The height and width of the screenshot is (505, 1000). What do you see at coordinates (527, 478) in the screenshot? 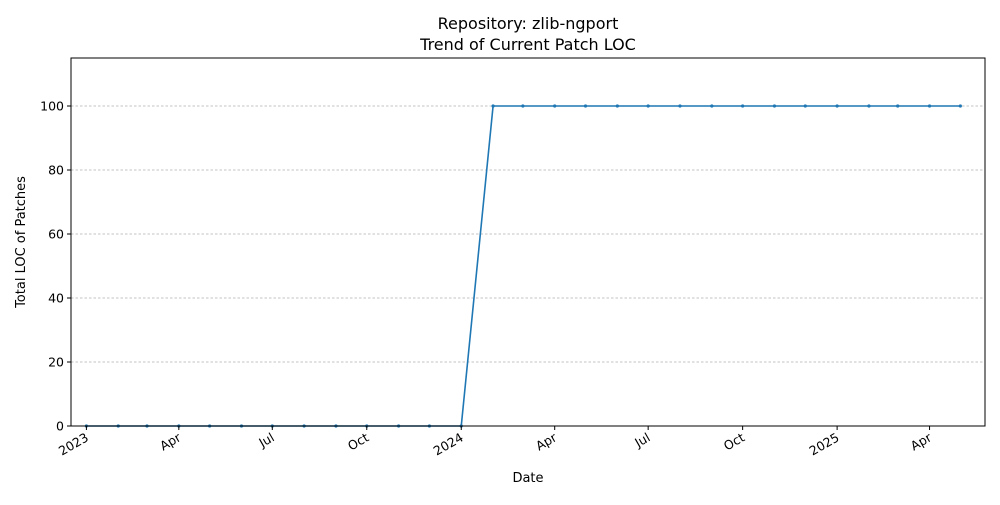
I see `x-axis-label: Date` at bounding box center [527, 478].